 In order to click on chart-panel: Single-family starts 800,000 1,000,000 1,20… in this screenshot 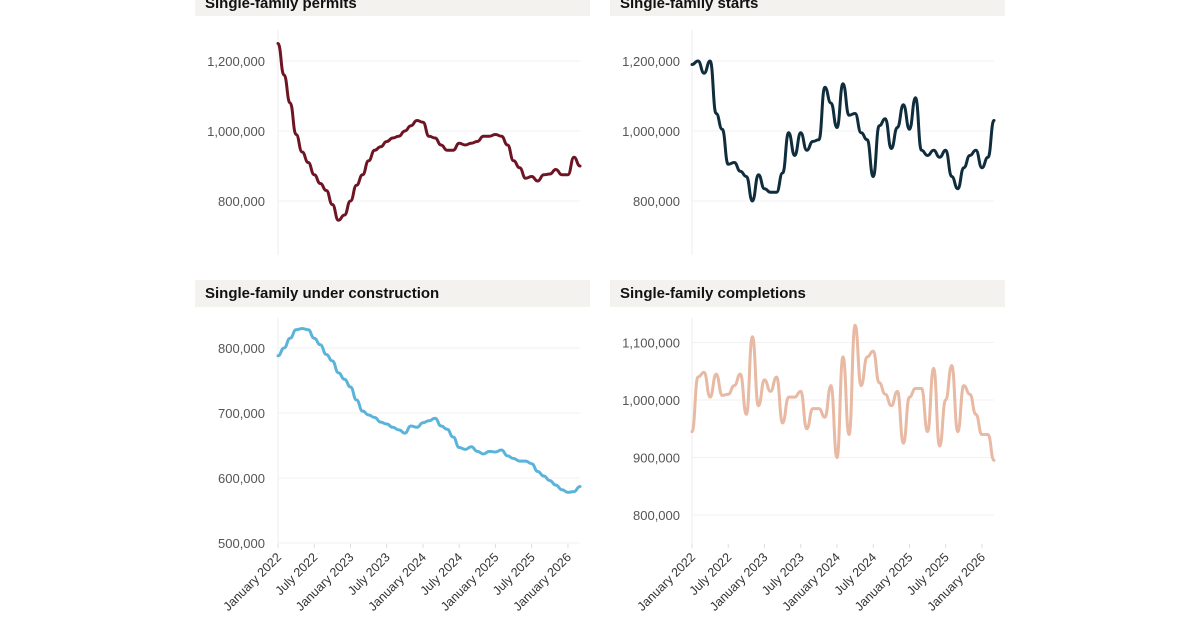, I will do `click(807, 127)`.